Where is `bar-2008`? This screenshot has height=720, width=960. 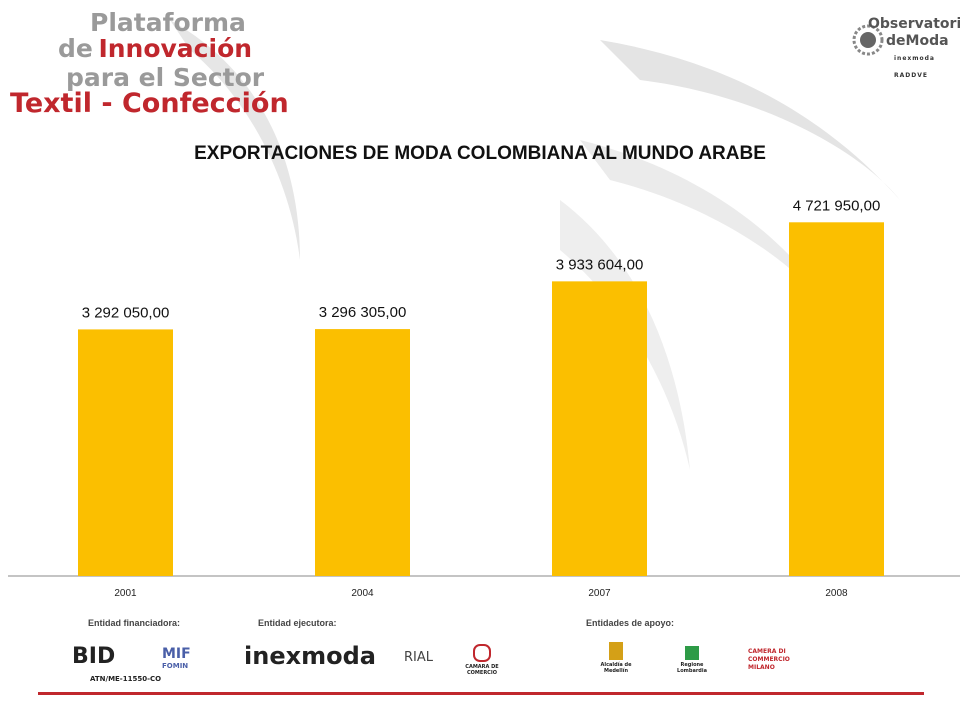 bar-2008 is located at coordinates (836, 399).